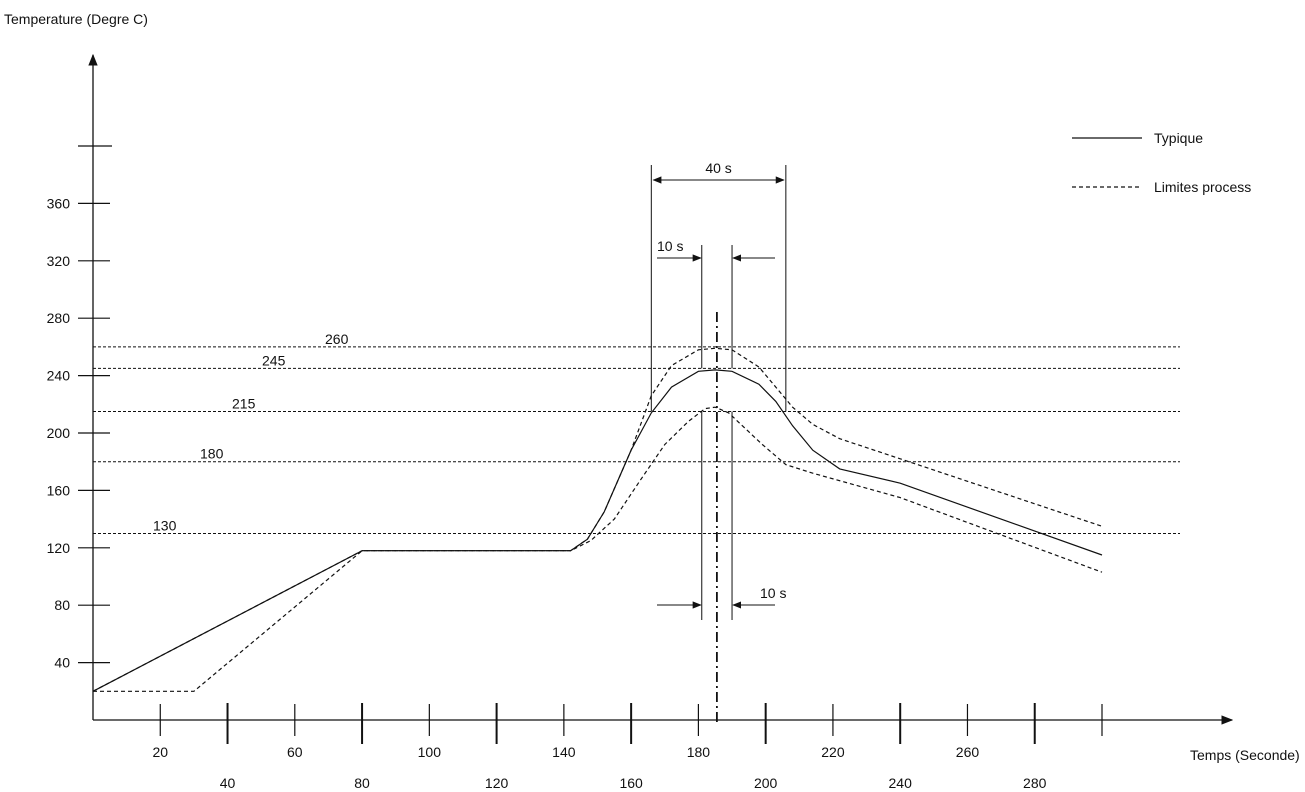 The image size is (1305, 792). I want to click on legend: Typique Limites process, so click(1161, 162).